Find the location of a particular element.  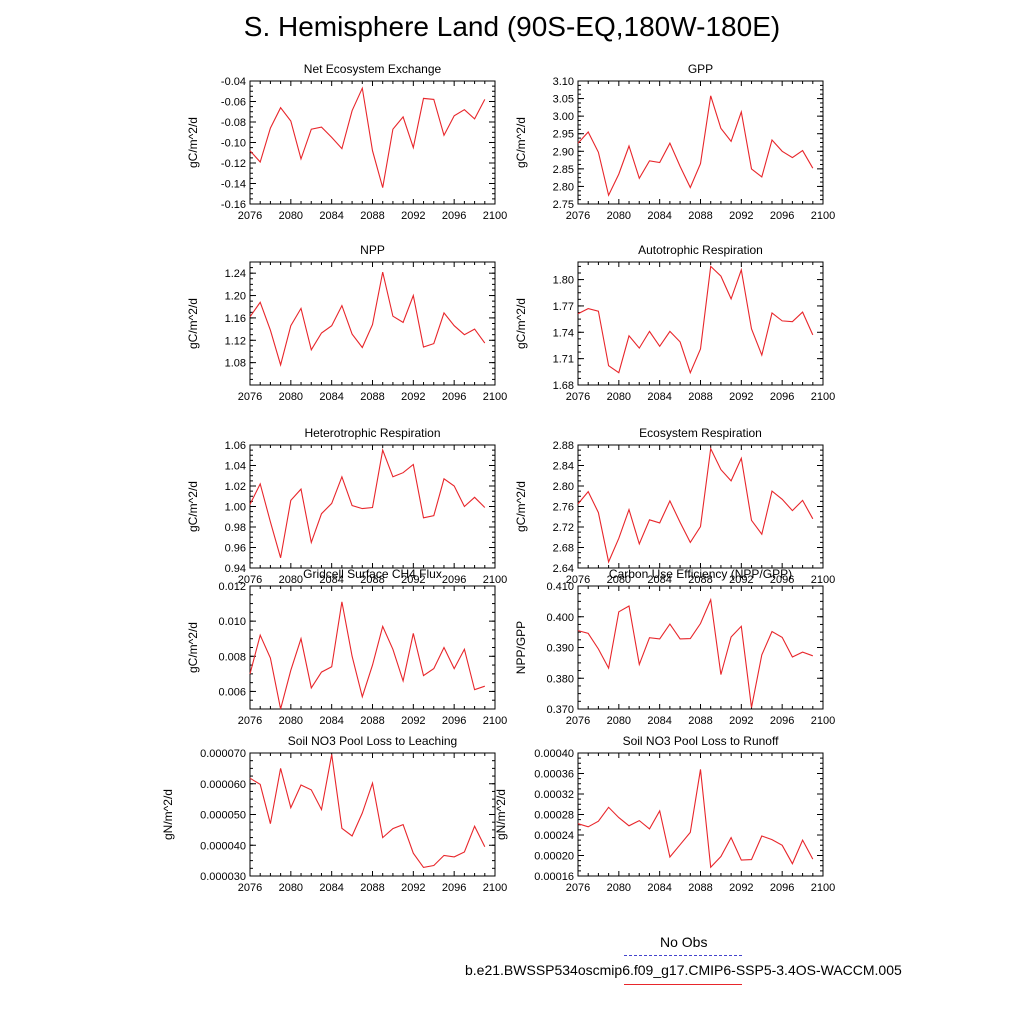

y-tick-label: 0.000030 is located at coordinates (223, 877).